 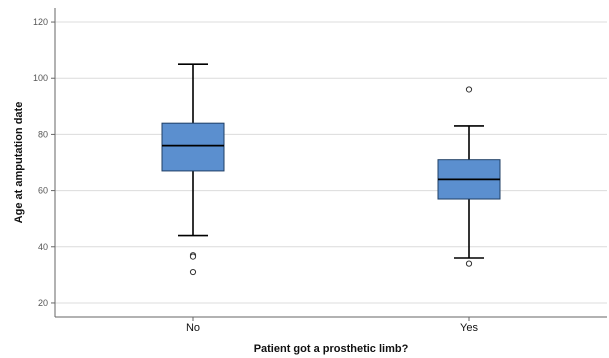 I want to click on y-axis-ticks: 20 40 60 80 100 120, so click(x=44, y=162).